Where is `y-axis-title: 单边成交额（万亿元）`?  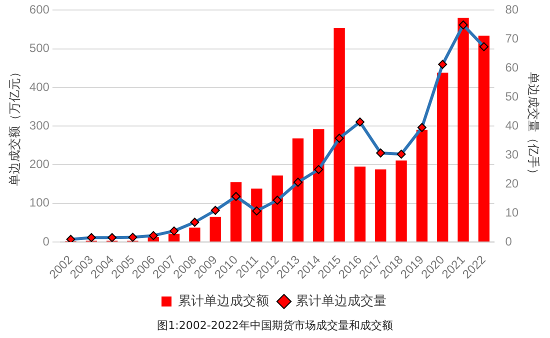
y-axis-title: 单边成交额（万亿元） is located at coordinates (15, 126).